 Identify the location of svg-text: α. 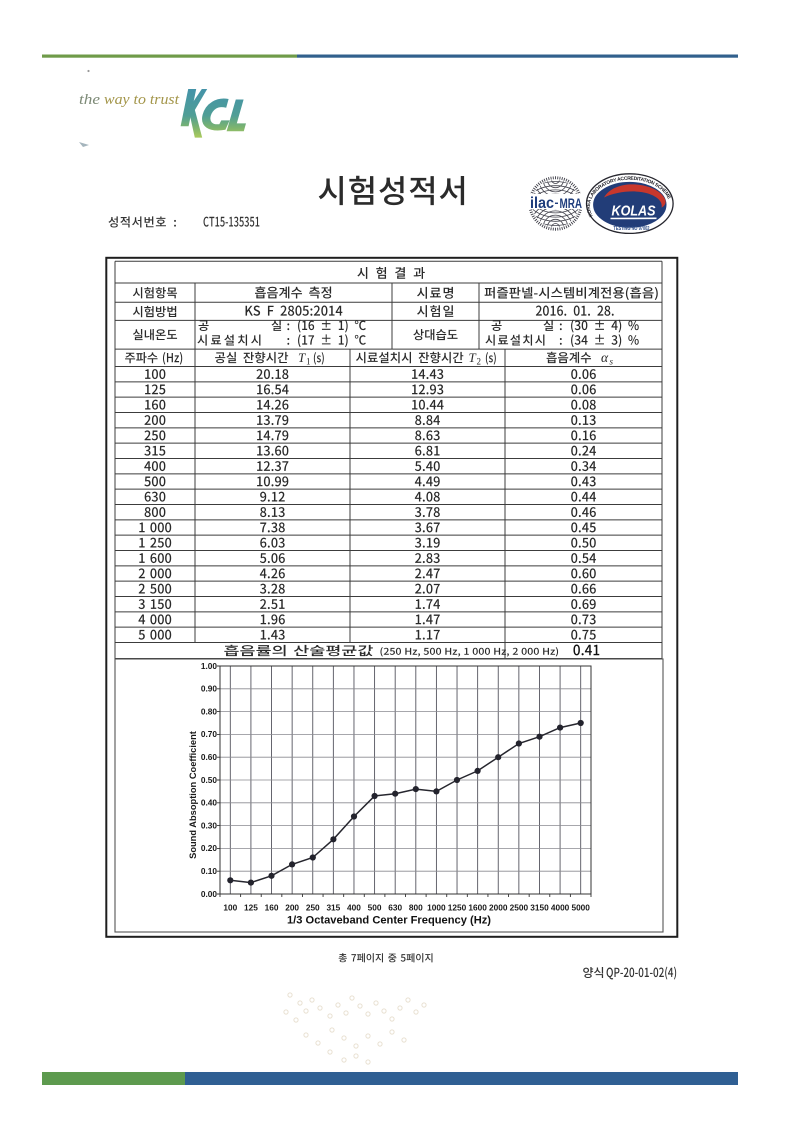
(605, 357).